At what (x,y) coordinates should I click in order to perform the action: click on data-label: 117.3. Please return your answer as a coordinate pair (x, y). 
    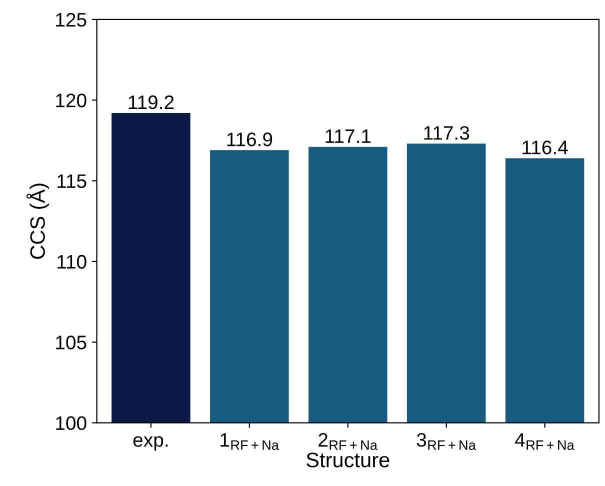
    Looking at the image, I should click on (447, 133).